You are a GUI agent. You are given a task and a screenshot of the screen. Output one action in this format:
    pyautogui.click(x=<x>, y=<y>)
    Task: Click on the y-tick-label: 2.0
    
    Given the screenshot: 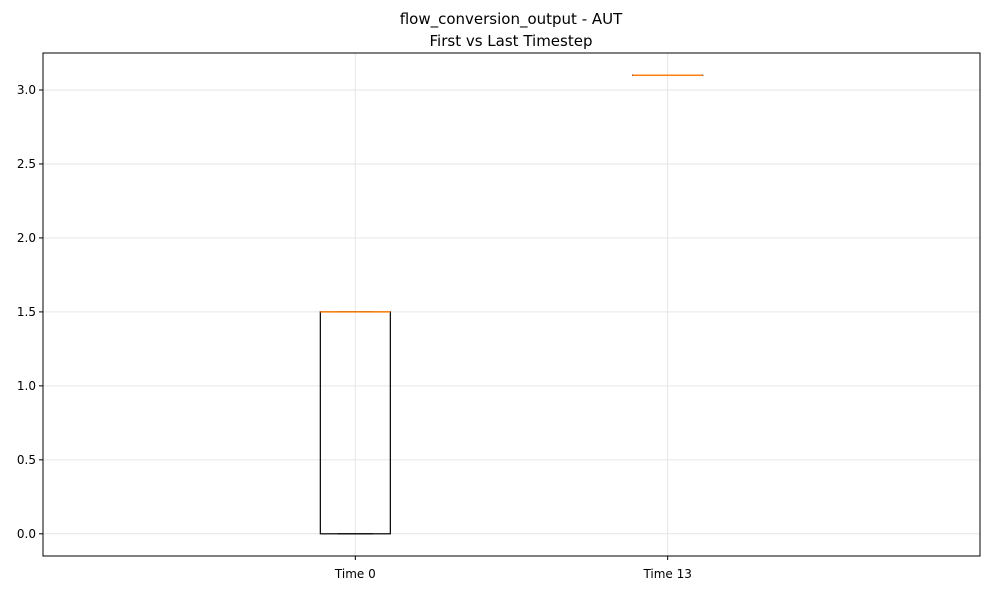 What is the action you would take?
    pyautogui.click(x=26, y=238)
    